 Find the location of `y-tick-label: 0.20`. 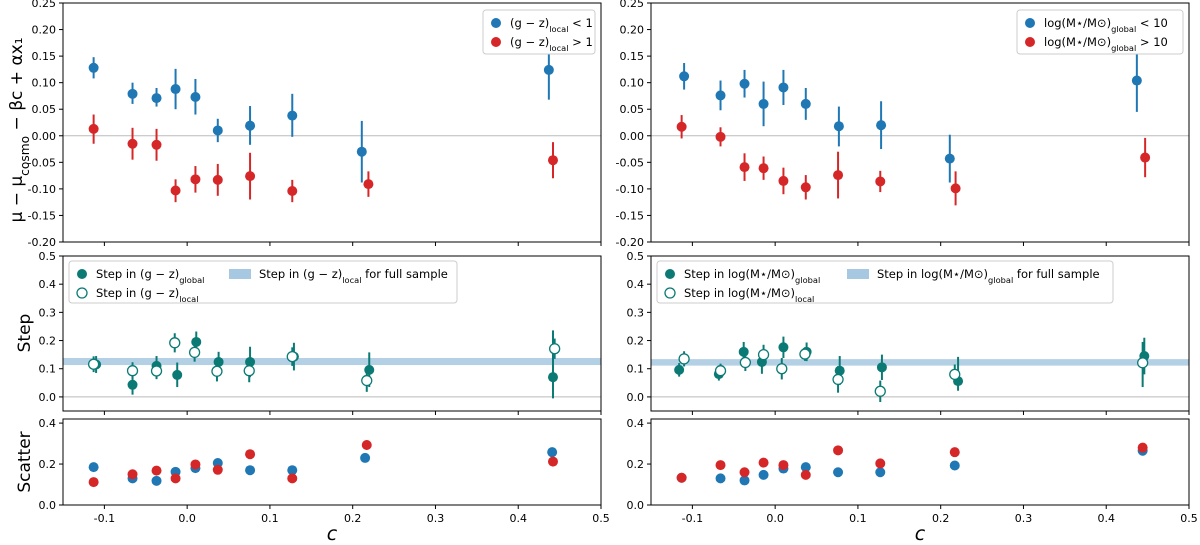

y-tick-label: 0.20 is located at coordinates (632, 30).